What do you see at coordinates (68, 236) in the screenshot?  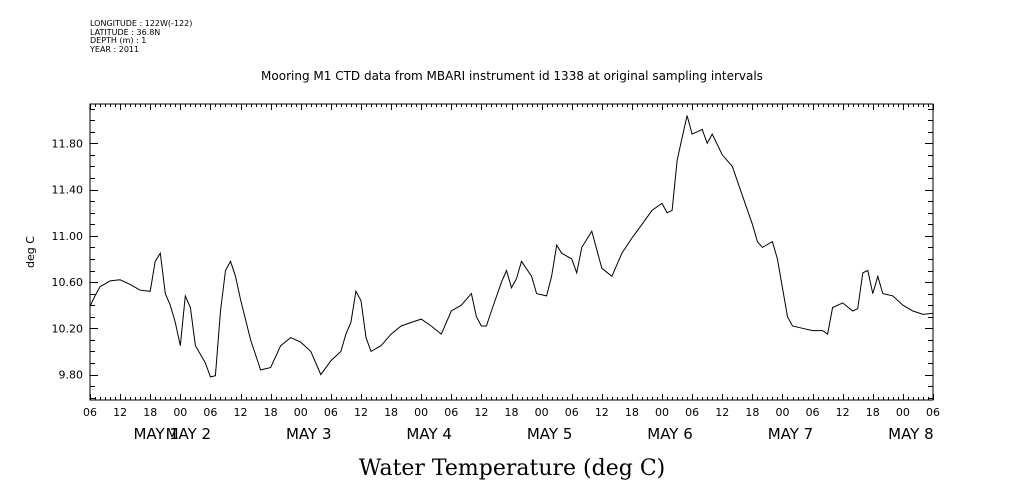 I see `y-tick-label: 11.00` at bounding box center [68, 236].